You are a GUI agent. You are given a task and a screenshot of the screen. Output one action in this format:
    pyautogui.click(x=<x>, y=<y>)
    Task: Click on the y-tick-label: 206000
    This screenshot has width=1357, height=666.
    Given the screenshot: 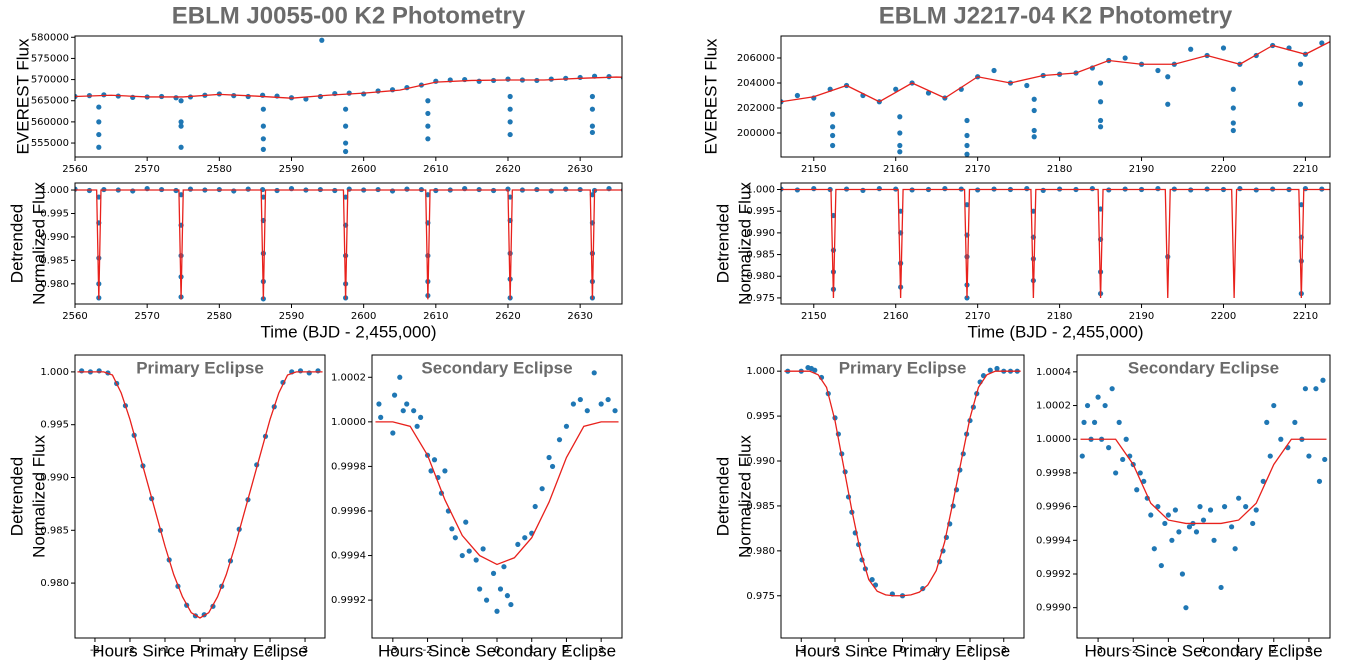 What is the action you would take?
    pyautogui.click(x=756, y=58)
    